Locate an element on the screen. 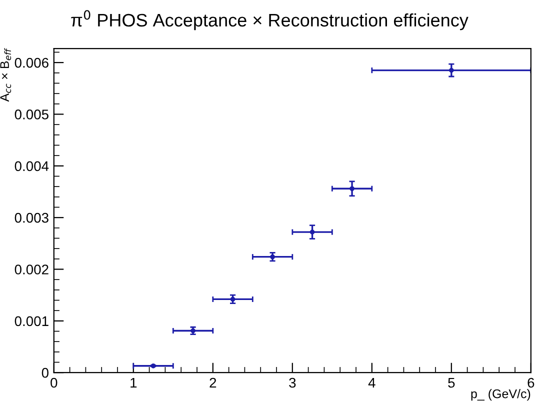  y-tick-label: 0.002 is located at coordinates (31, 269).